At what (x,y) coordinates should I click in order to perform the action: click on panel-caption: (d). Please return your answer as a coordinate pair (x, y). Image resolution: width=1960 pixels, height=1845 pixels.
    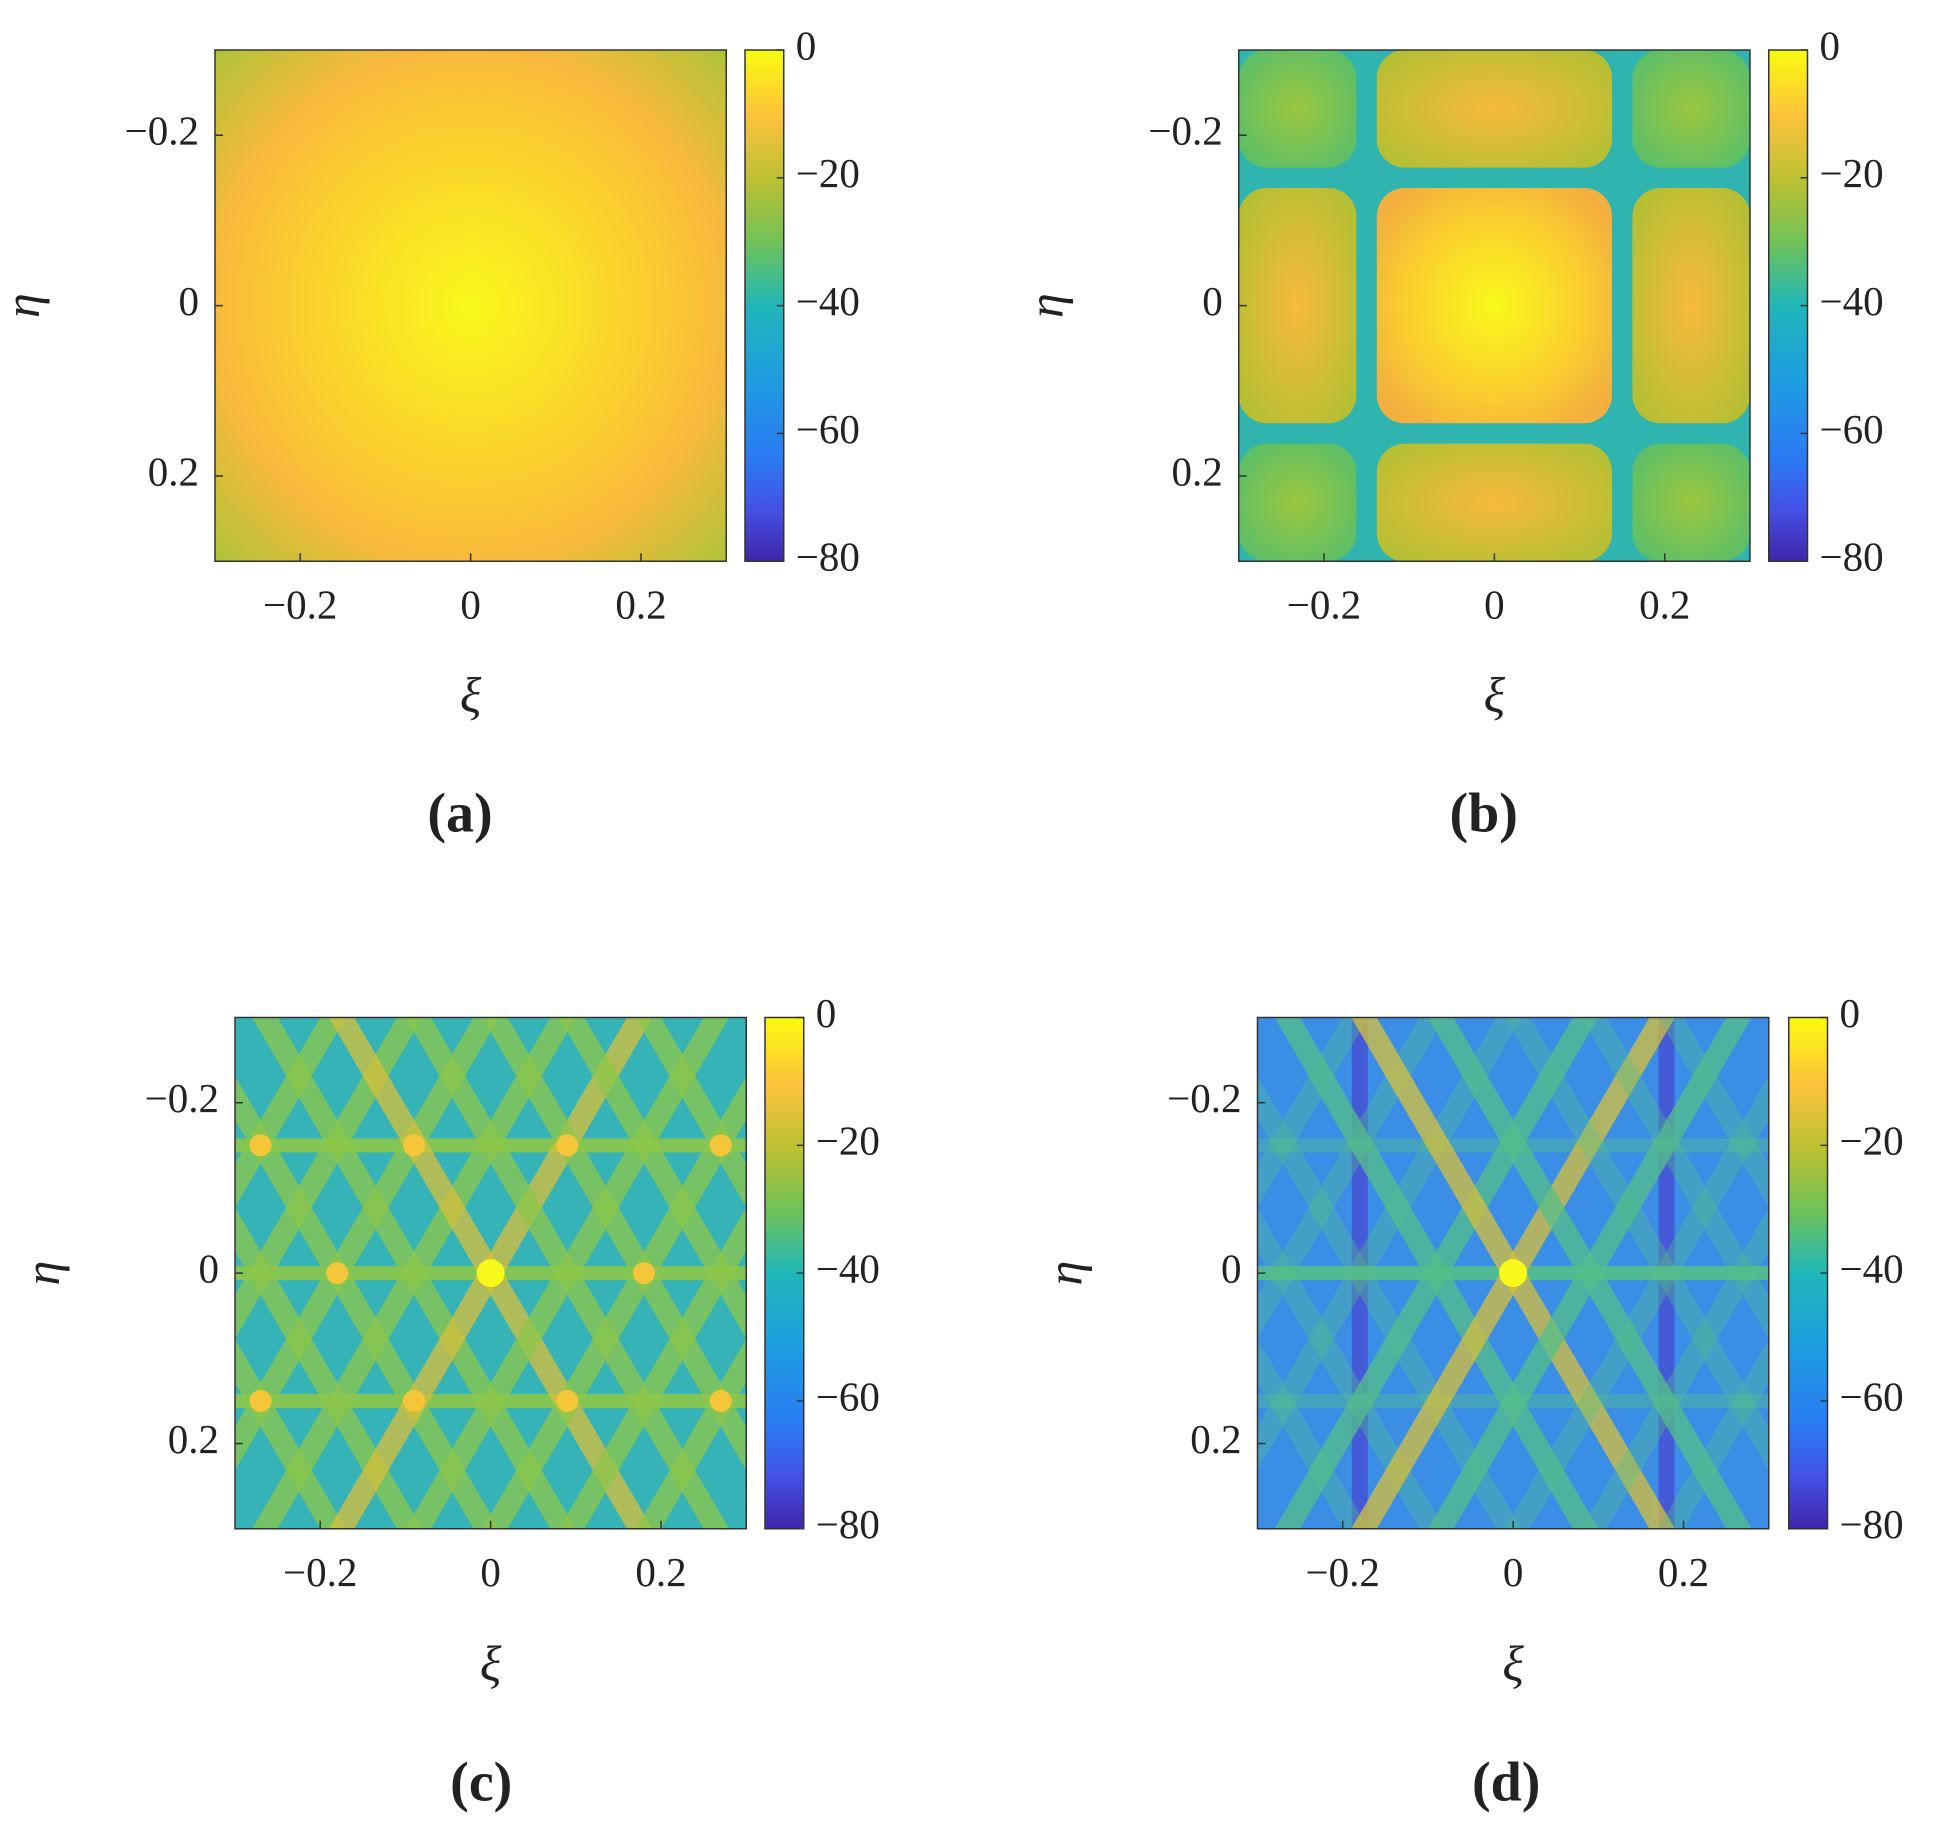
    Looking at the image, I should click on (1506, 1782).